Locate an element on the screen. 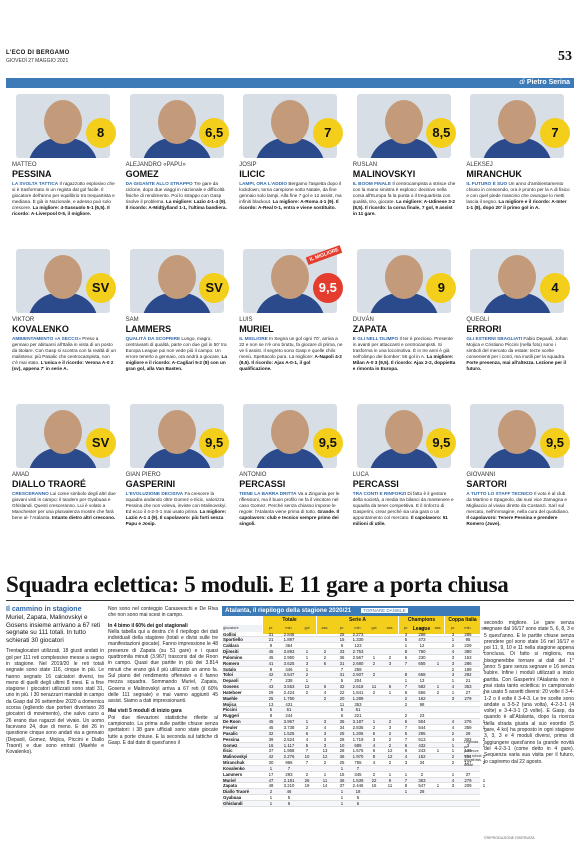 The height and width of the screenshot is (849, 580). player-photo is located at coordinates (290, 126).